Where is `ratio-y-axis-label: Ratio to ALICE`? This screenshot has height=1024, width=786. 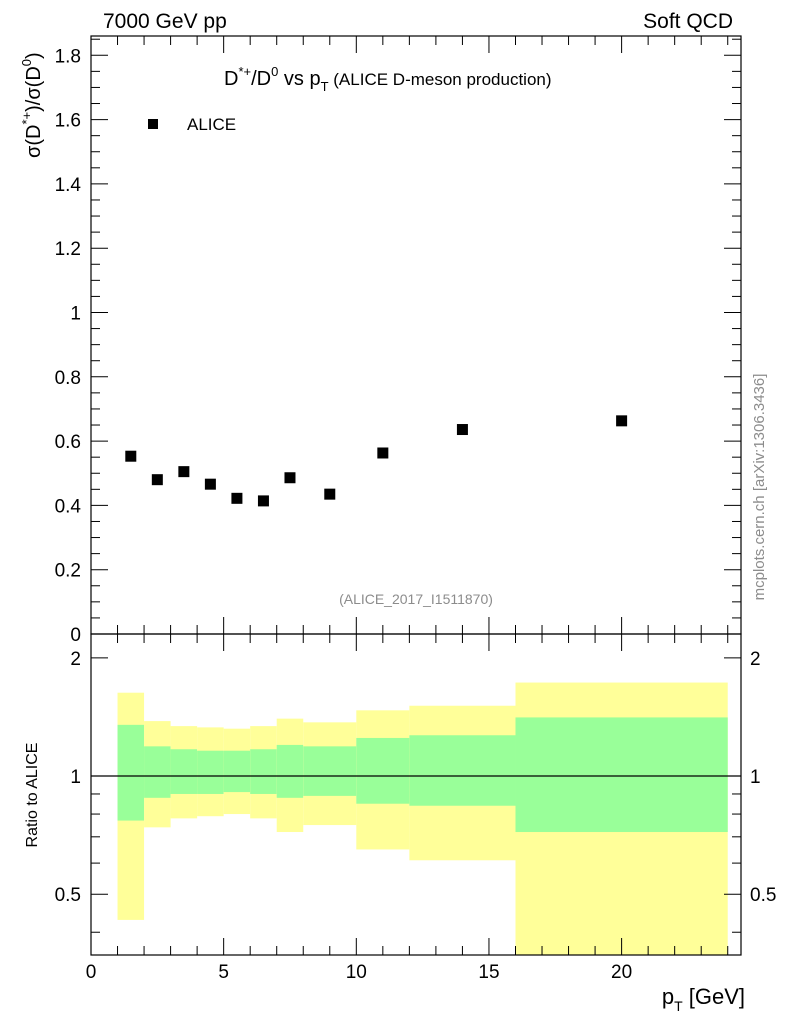 ratio-y-axis-label: Ratio to ALICE is located at coordinates (32, 795).